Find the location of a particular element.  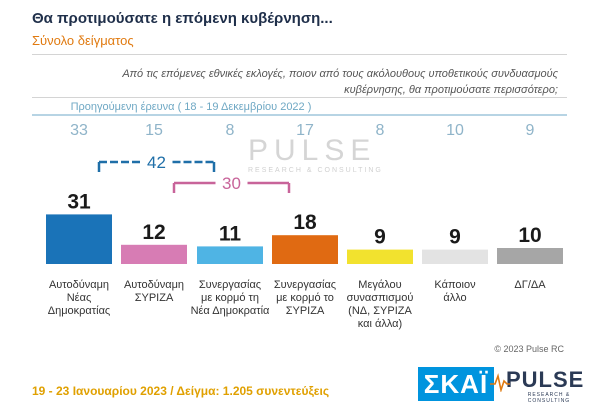

previous-value-3: 8 is located at coordinates (230, 130).